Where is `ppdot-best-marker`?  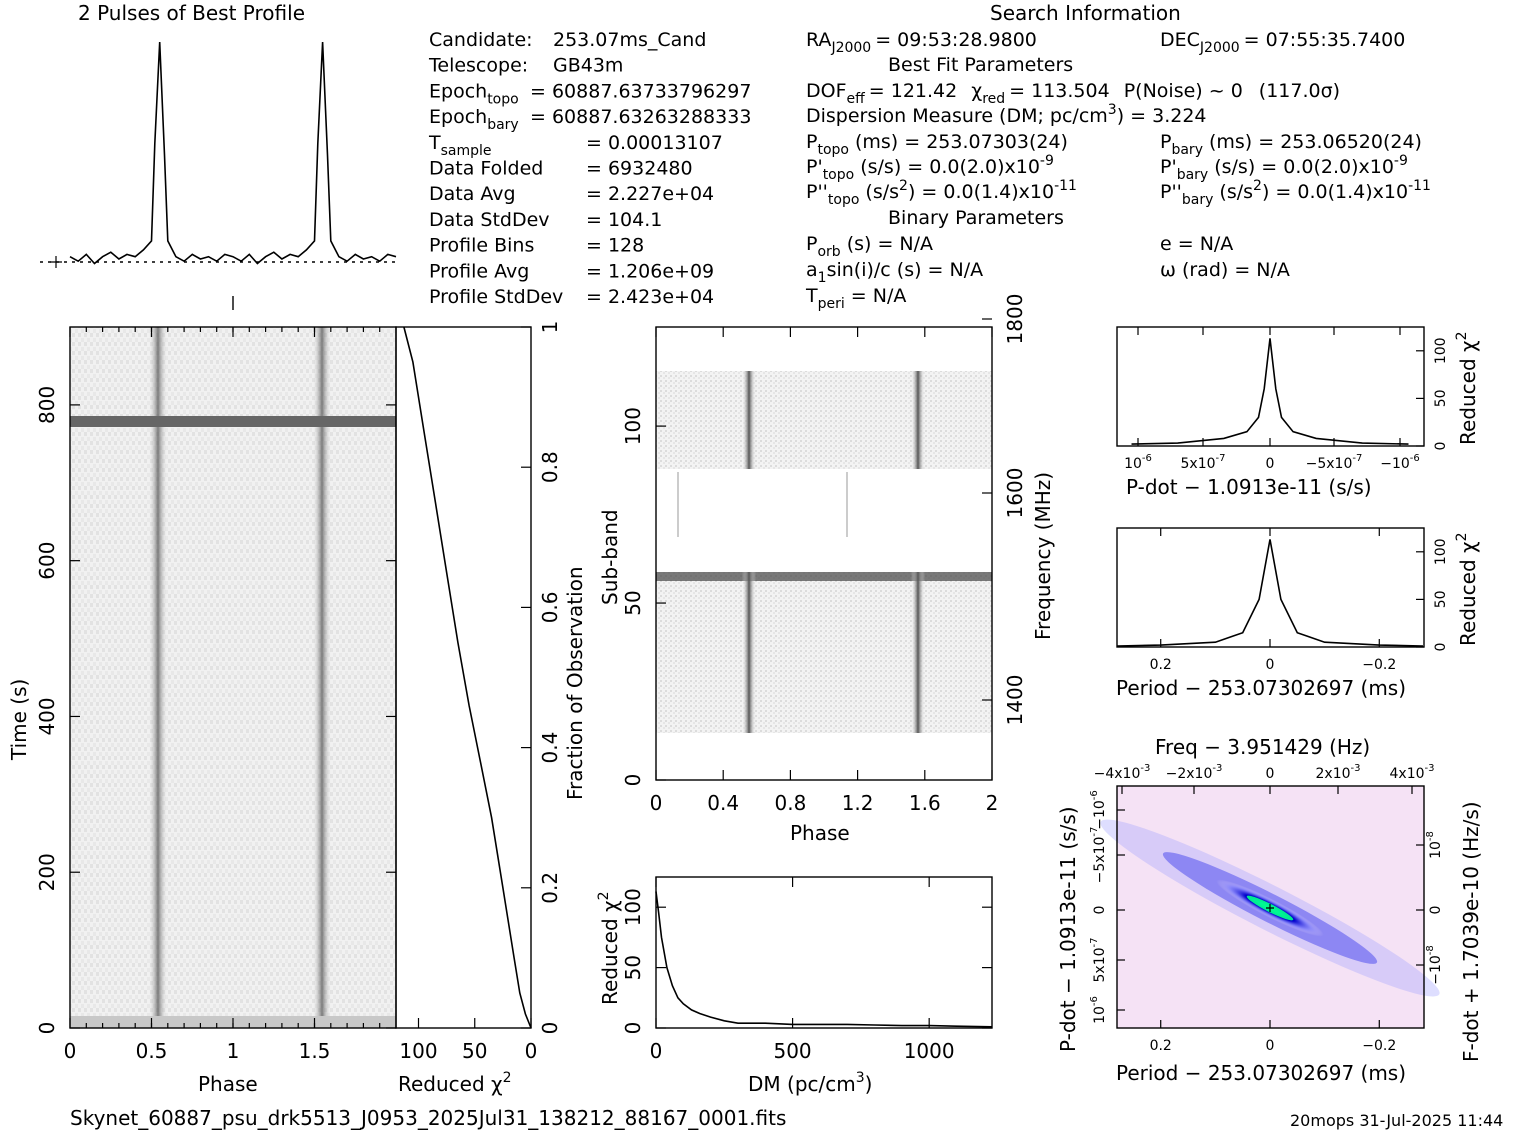
ppdot-best-marker is located at coordinates (1270, 908).